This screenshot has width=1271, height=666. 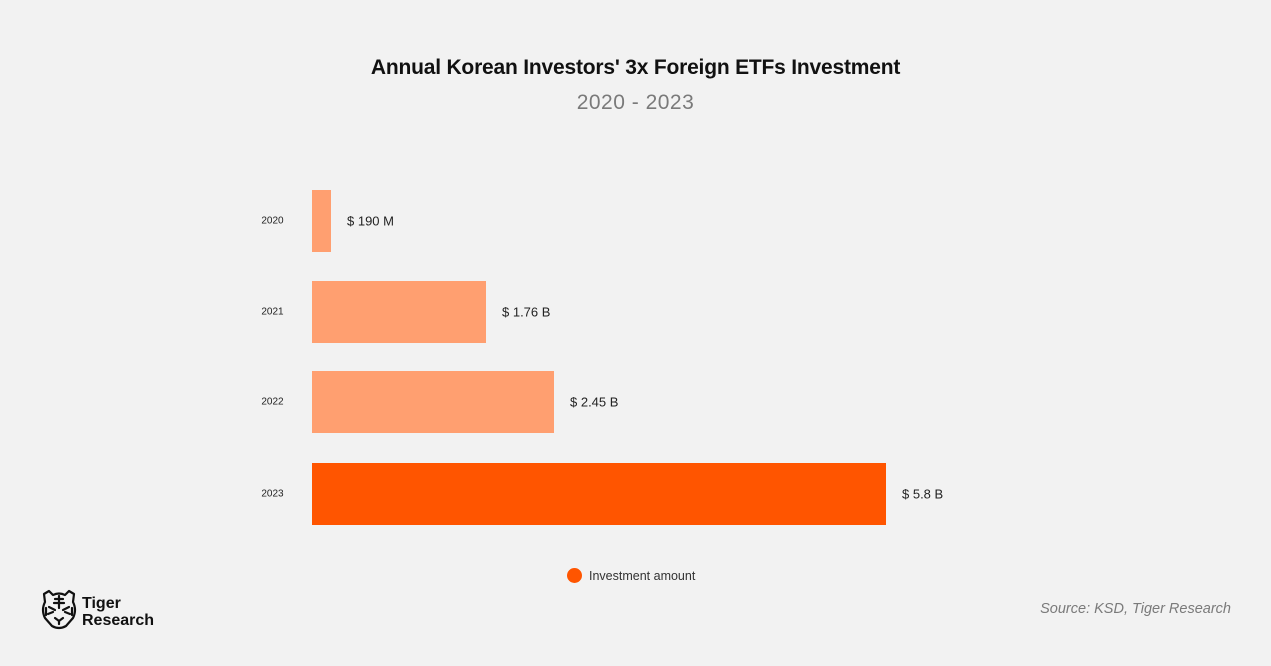 What do you see at coordinates (526, 312) in the screenshot?
I see `value-label: $ 1.76 B` at bounding box center [526, 312].